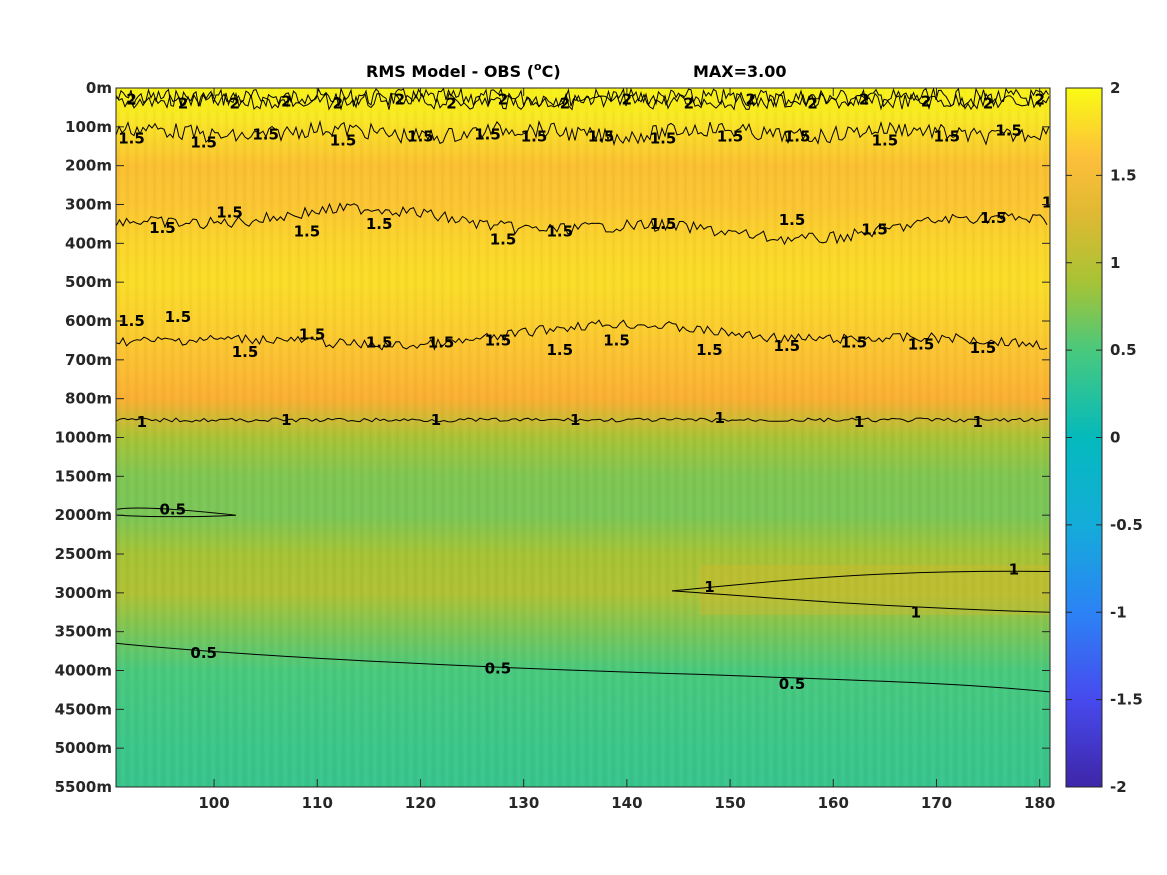 The image size is (1167, 875). Describe the element at coordinates (1118, 787) in the screenshot. I see `colorbar-tick-label: -2` at that location.